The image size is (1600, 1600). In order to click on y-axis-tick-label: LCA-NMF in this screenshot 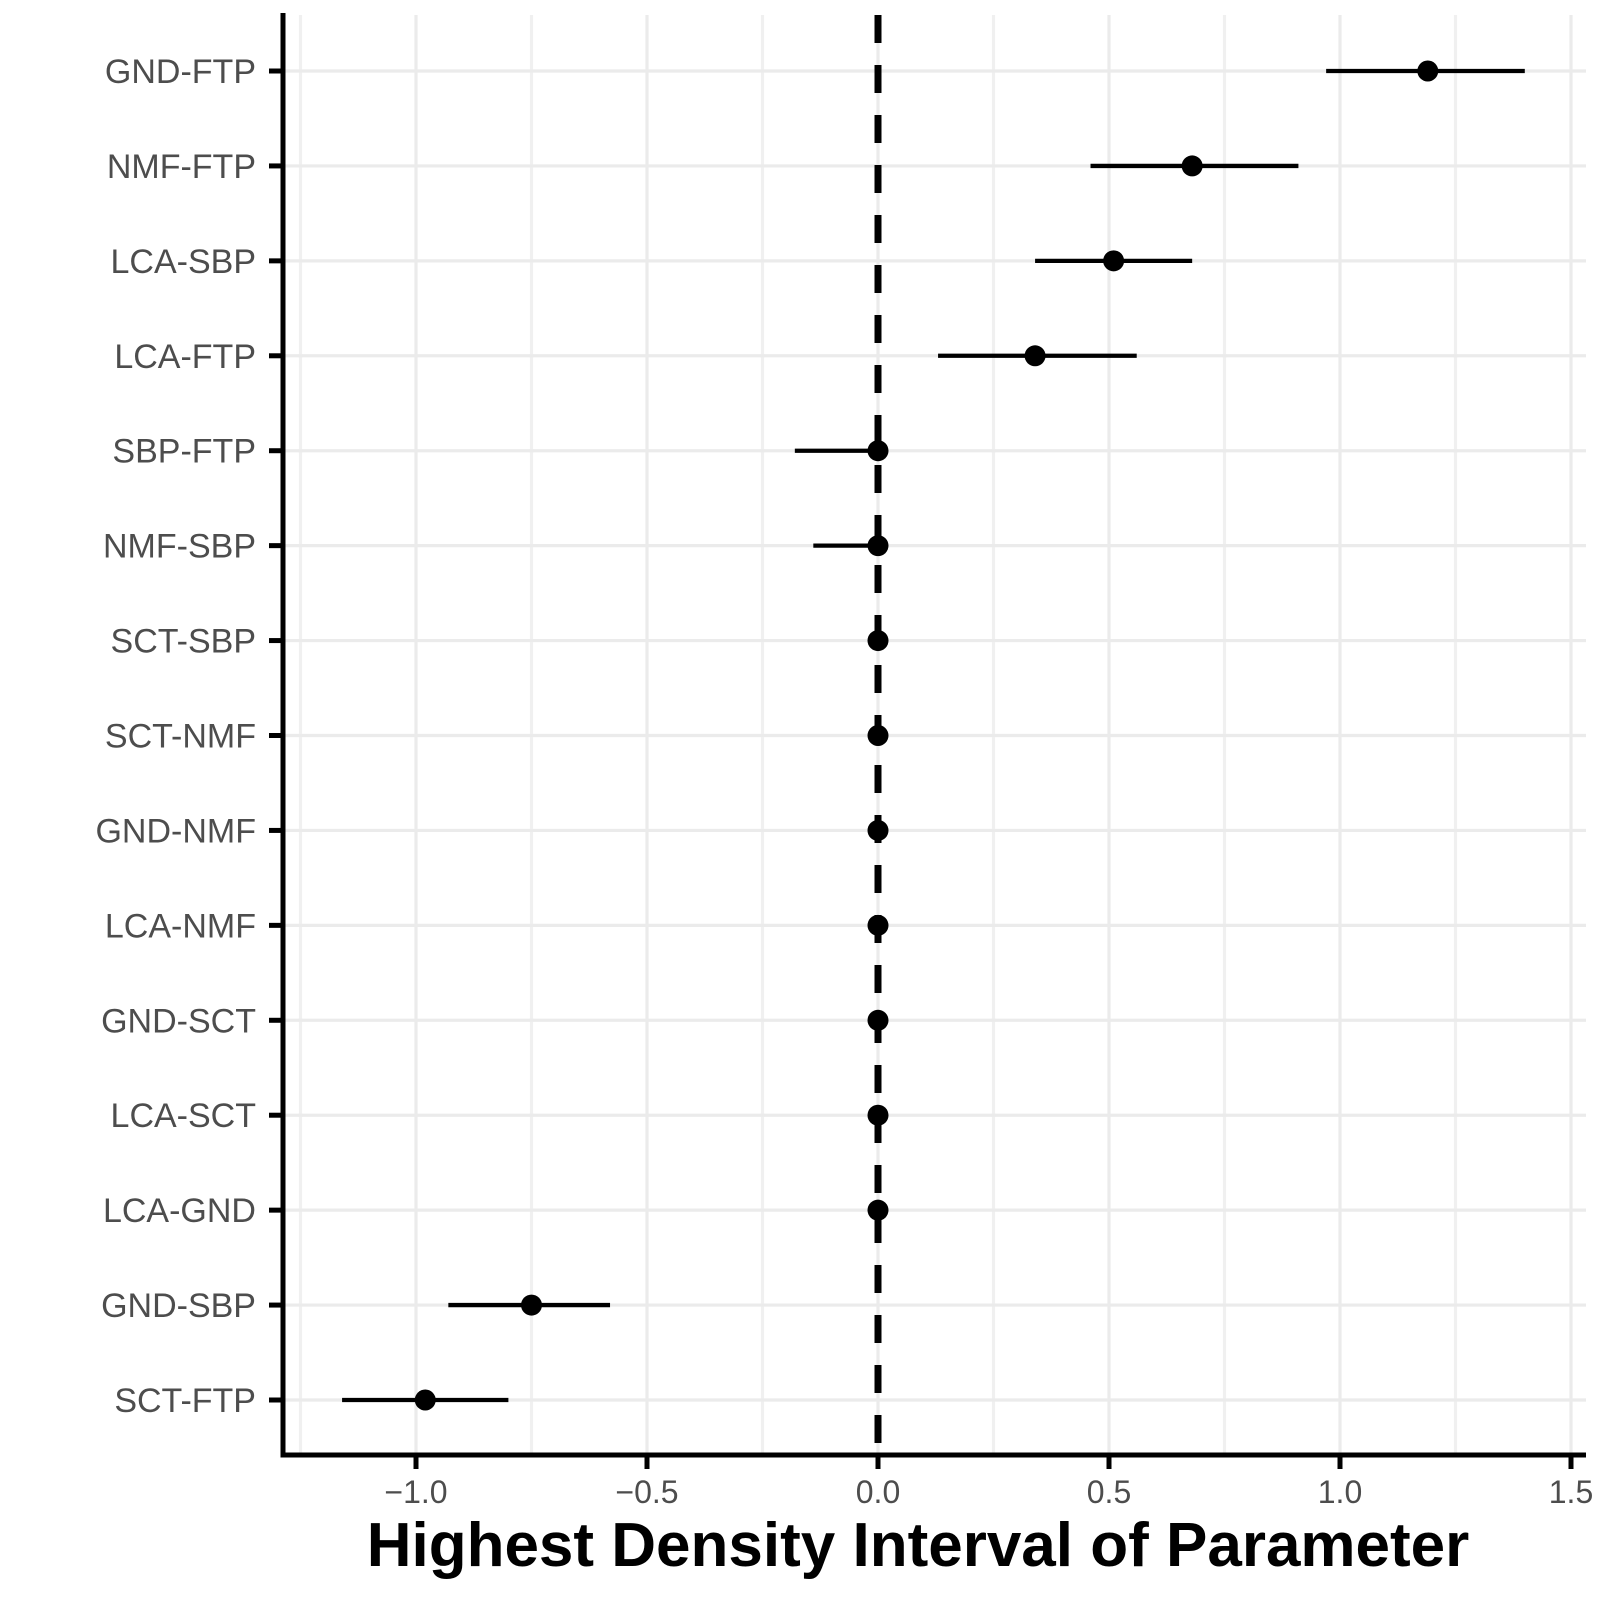, I will do `click(180, 926)`.